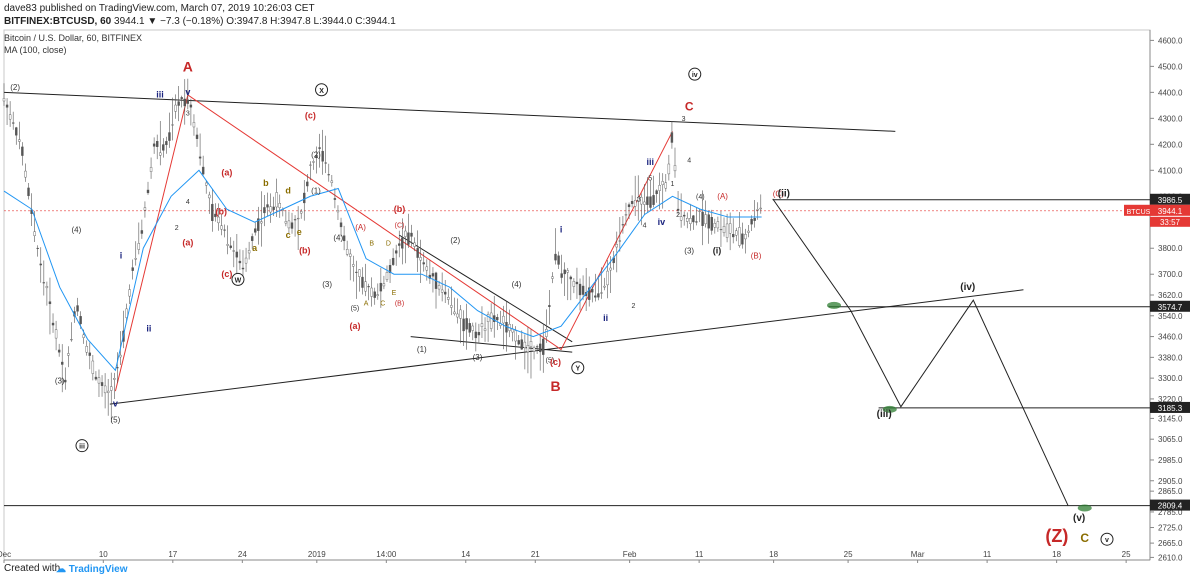 This screenshot has width=1200, height=581. I want to click on y-tick-label: 2725.0, so click(1170, 528).